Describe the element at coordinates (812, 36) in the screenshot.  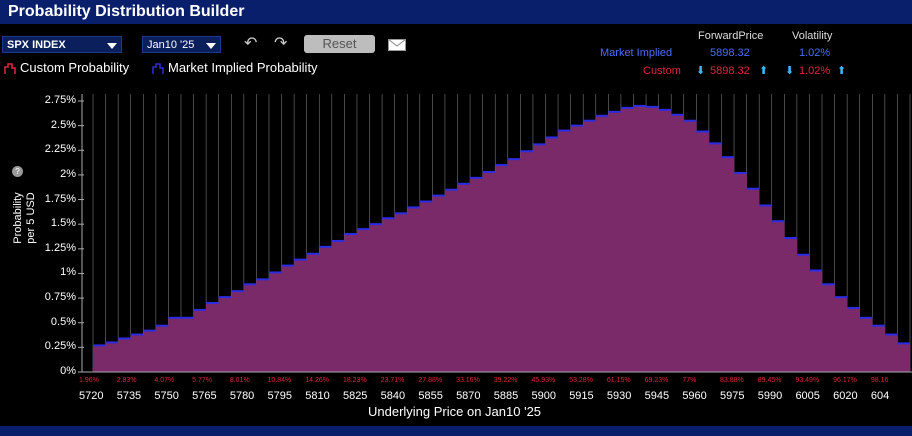
I see `volatility-header: Volatility` at that location.